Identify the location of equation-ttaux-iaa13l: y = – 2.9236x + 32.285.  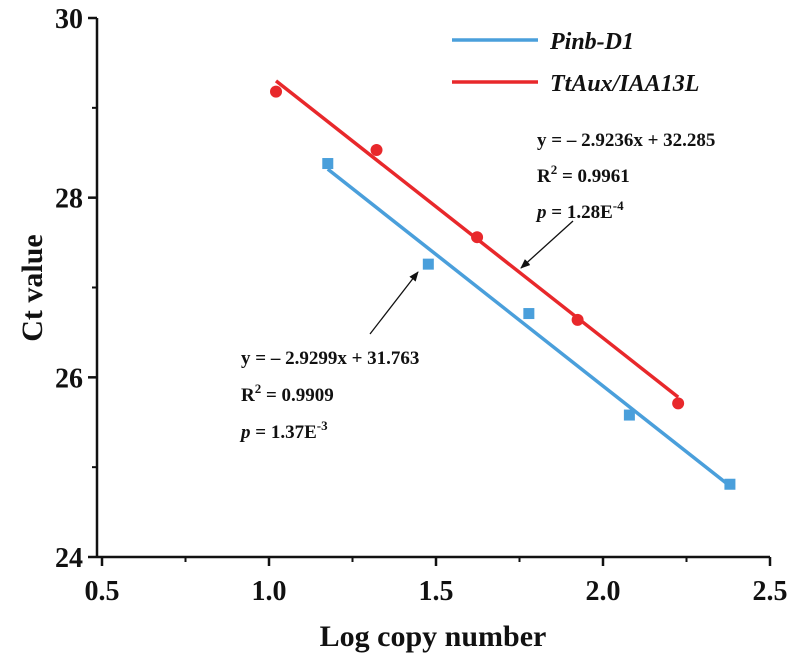
(626, 140).